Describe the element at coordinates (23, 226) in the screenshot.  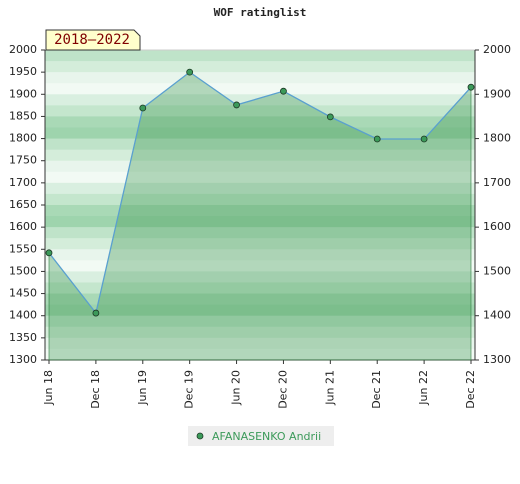
I see `y-tick-label: 1600` at that location.